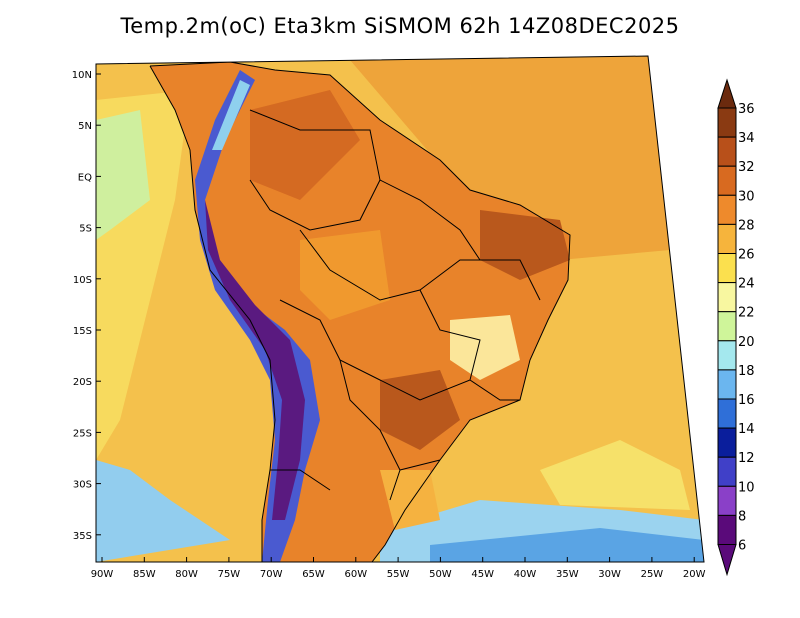  Describe the element at coordinates (398, 574) in the screenshot. I see `lon-label: 55W` at that location.